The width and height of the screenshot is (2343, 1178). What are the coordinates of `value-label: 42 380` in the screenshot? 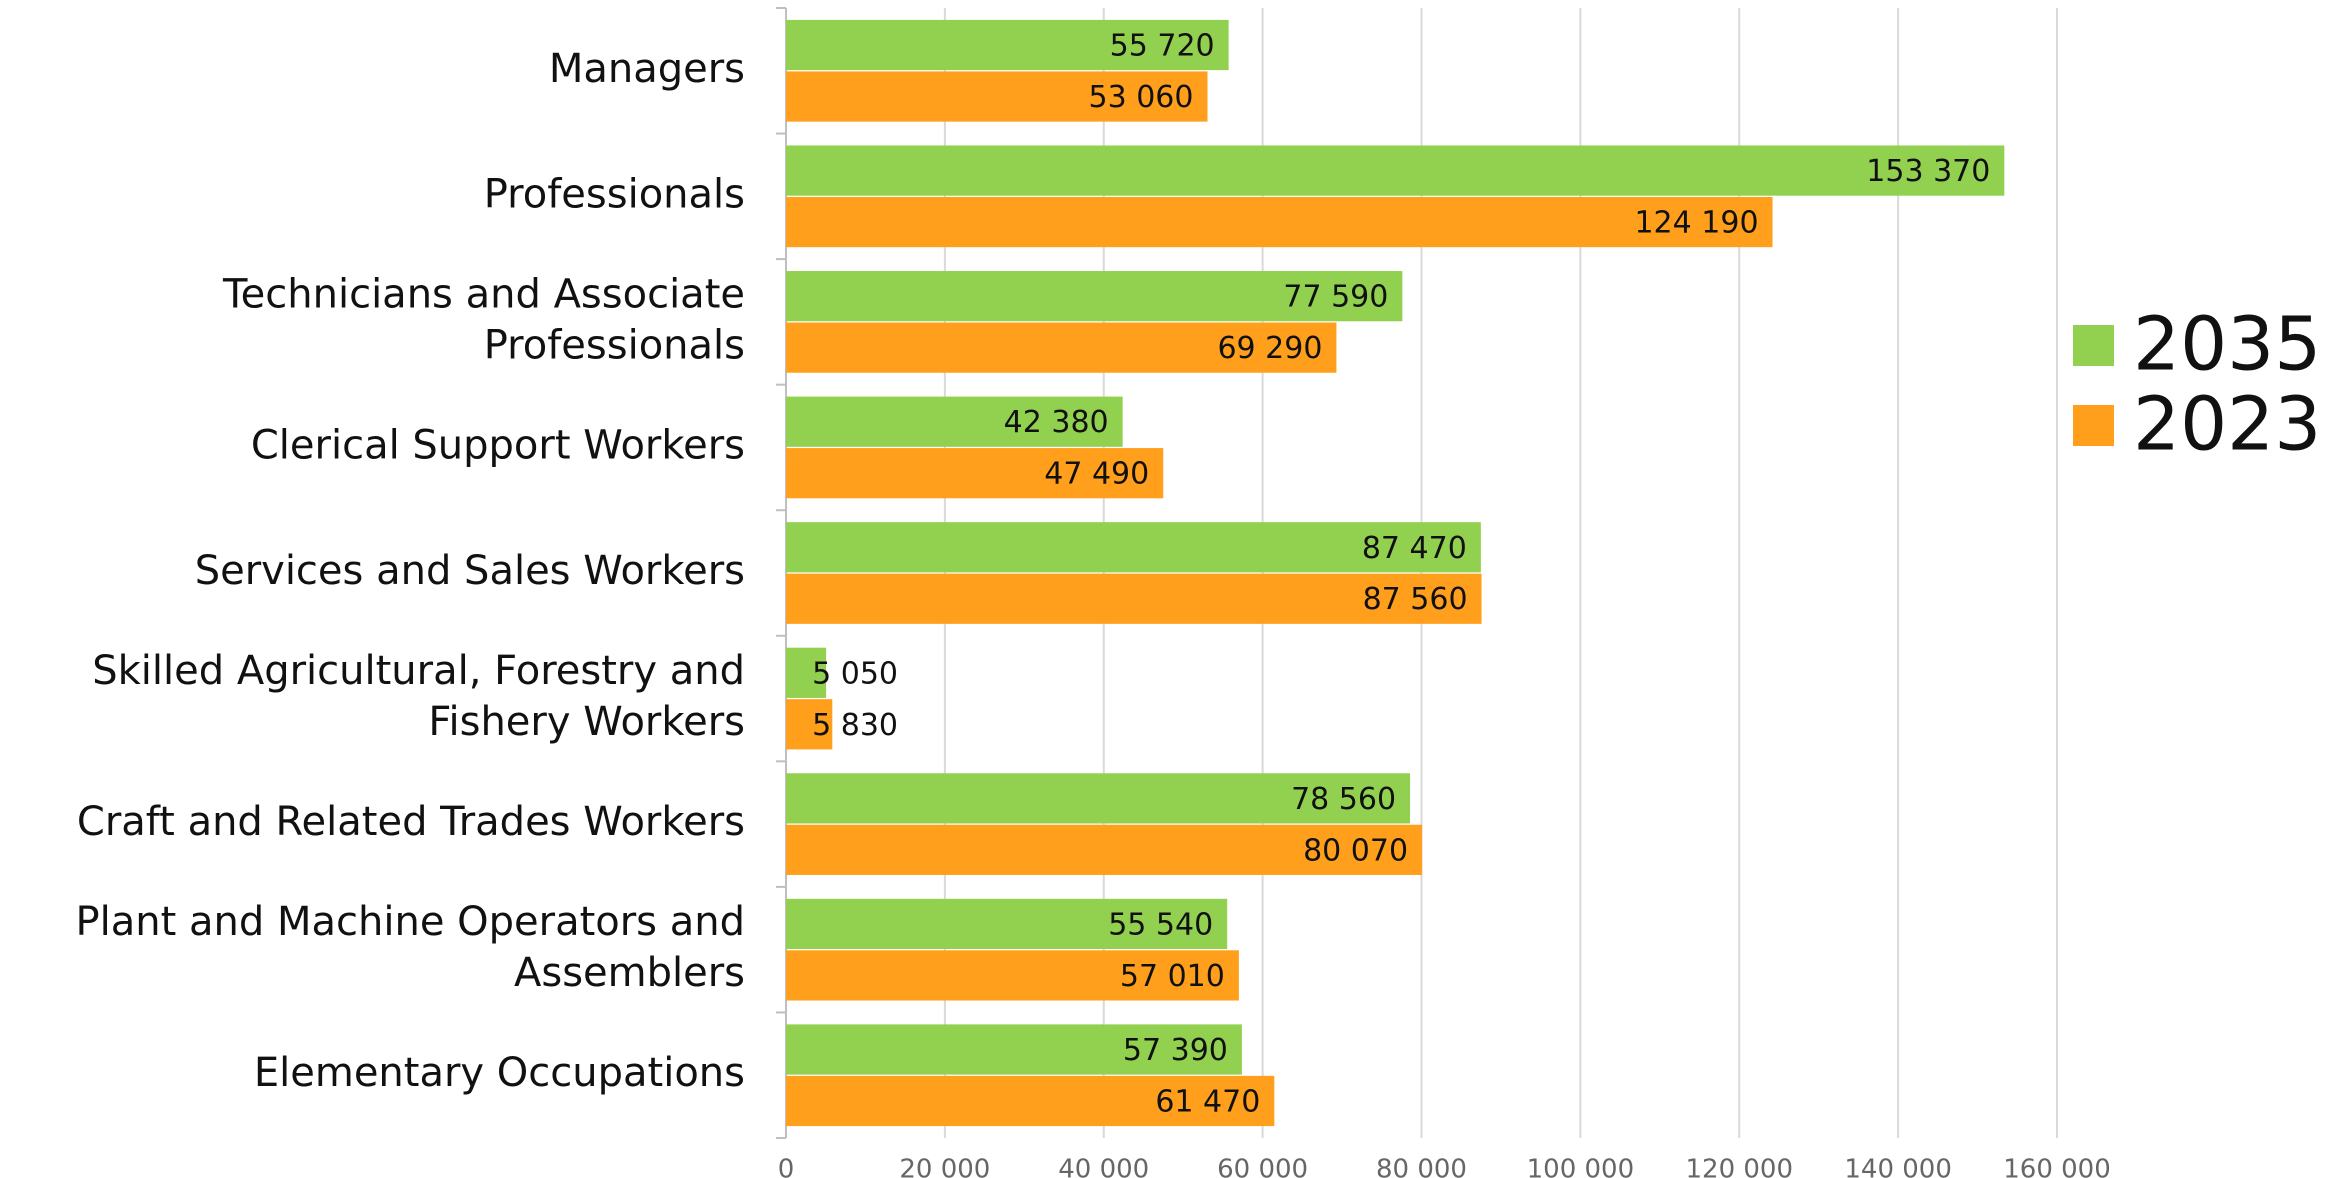 It's located at (1056, 422).